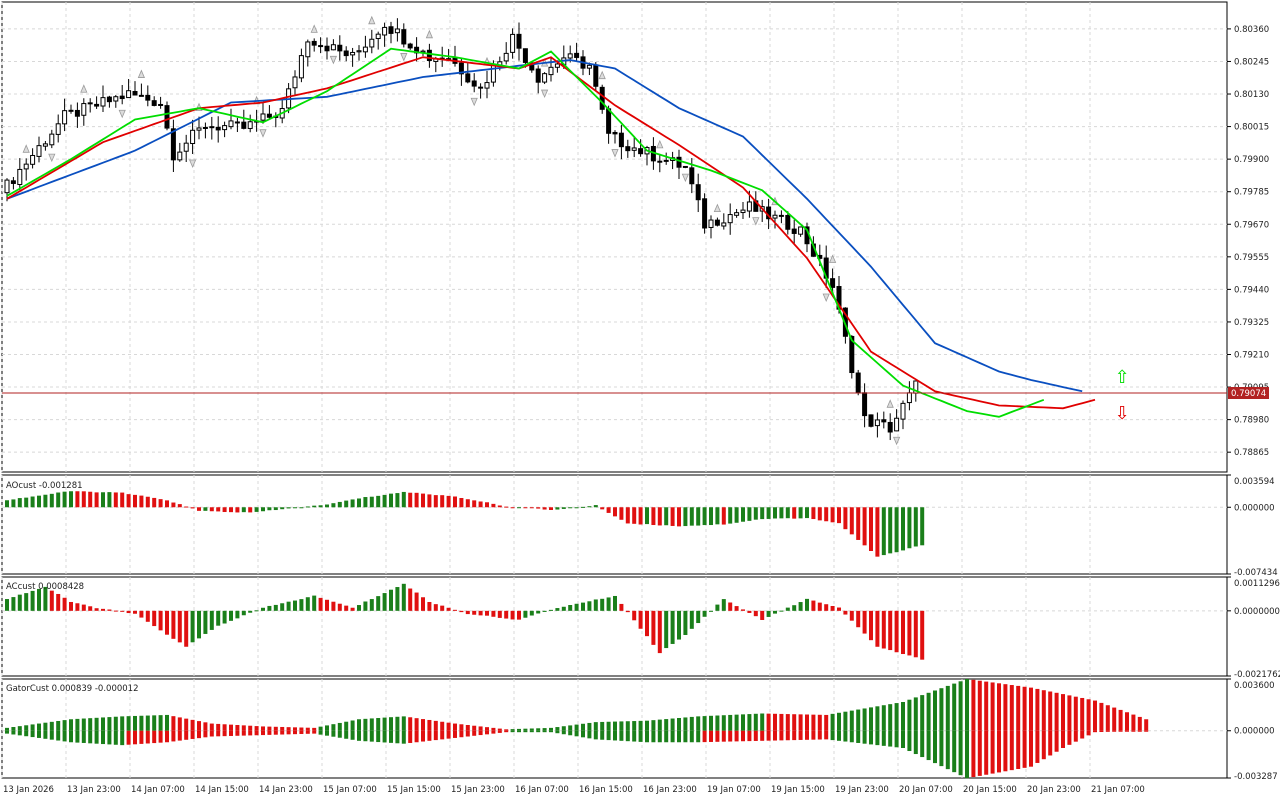  Describe the element at coordinates (1254, 508) in the screenshot. I see `indicator-tick-label: 0.000000` at that location.